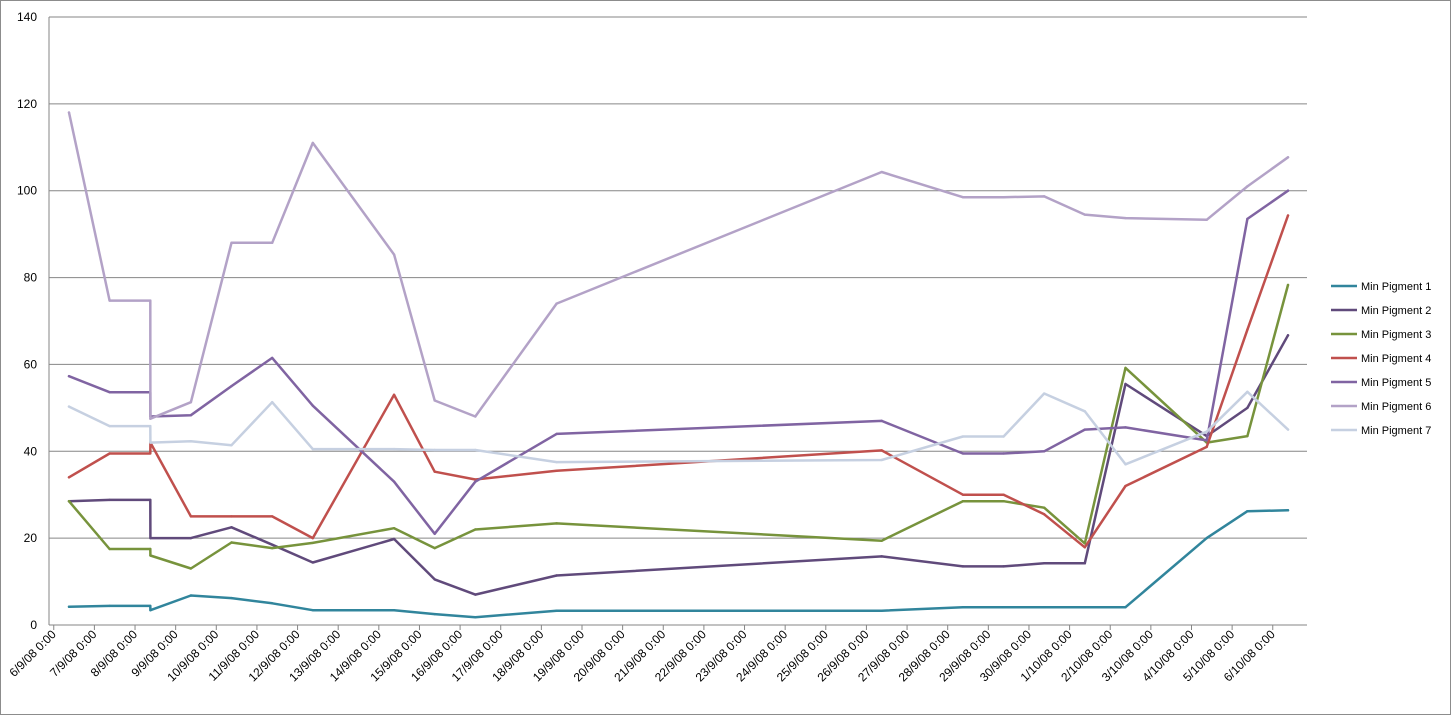 Image resolution: width=1451 pixels, height=715 pixels. I want to click on legend-label: Min Pigment 7, so click(1396, 431).